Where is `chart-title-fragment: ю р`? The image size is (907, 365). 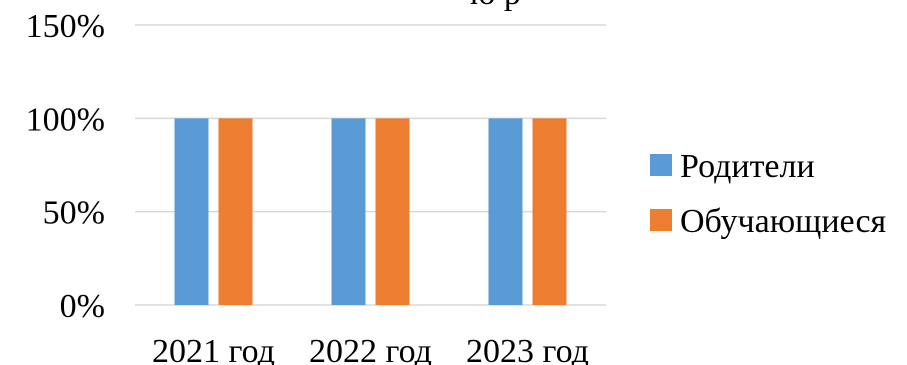
chart-title-fragment: ю р is located at coordinates (495, 6).